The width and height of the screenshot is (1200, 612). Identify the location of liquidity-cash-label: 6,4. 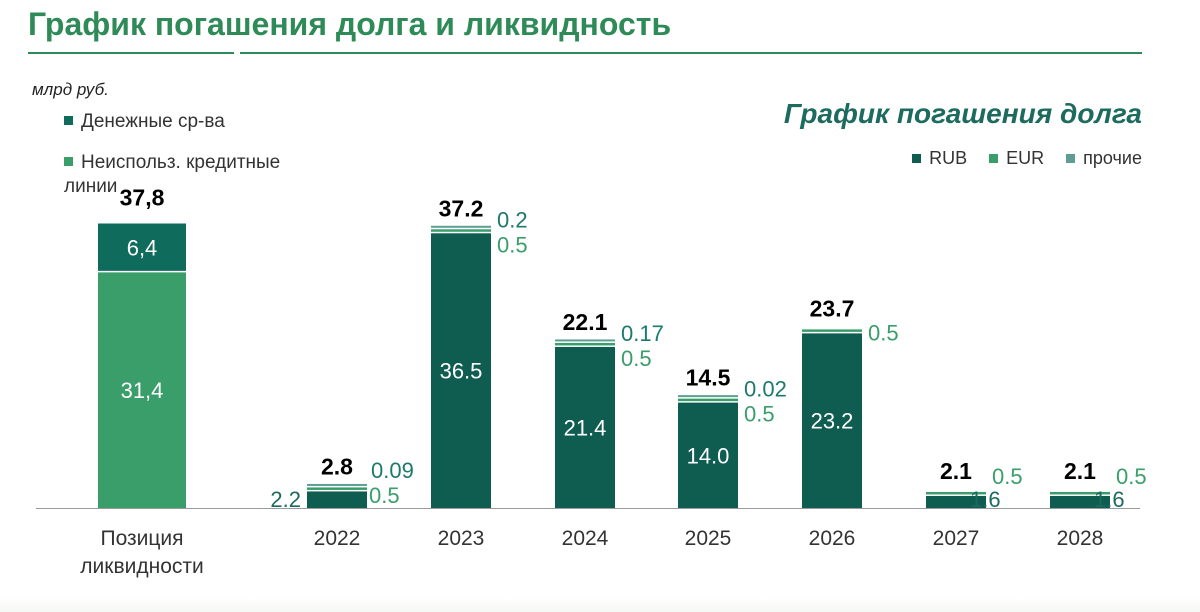
(142, 248).